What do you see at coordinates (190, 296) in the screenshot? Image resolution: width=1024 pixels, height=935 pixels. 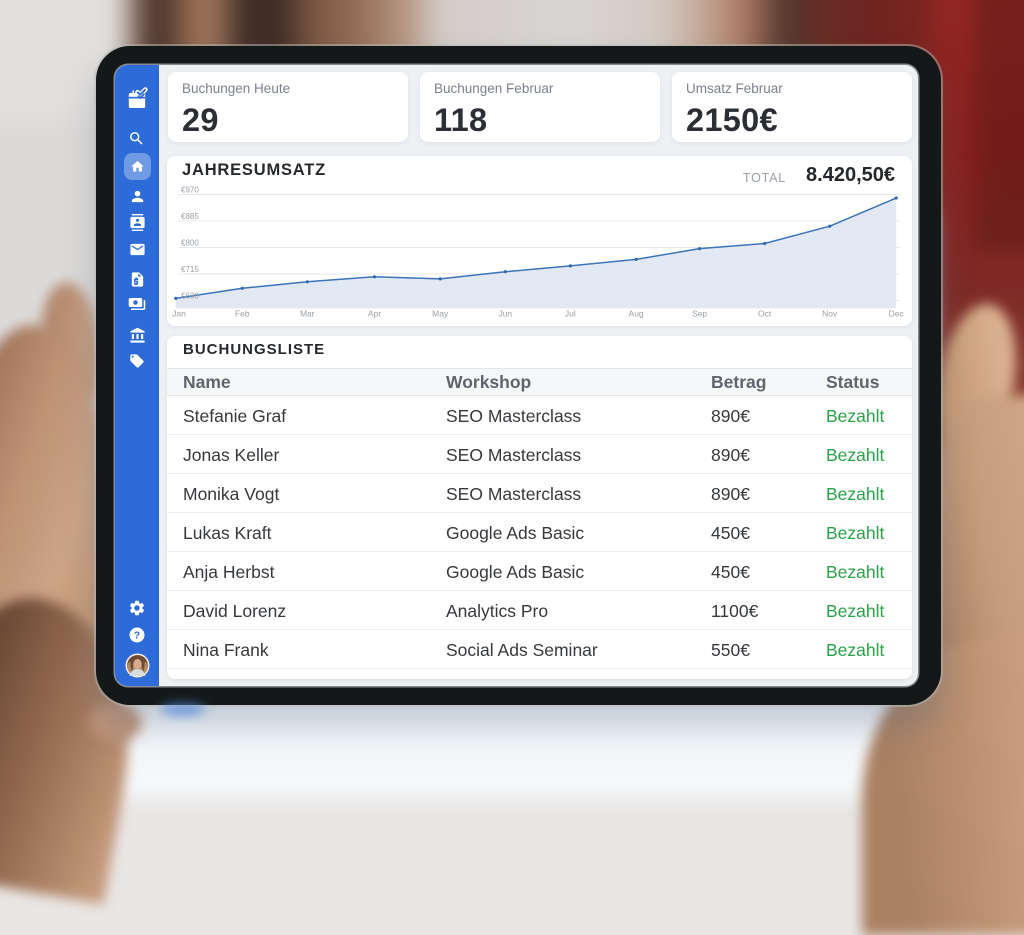 I see `svg-text: €630` at bounding box center [190, 296].